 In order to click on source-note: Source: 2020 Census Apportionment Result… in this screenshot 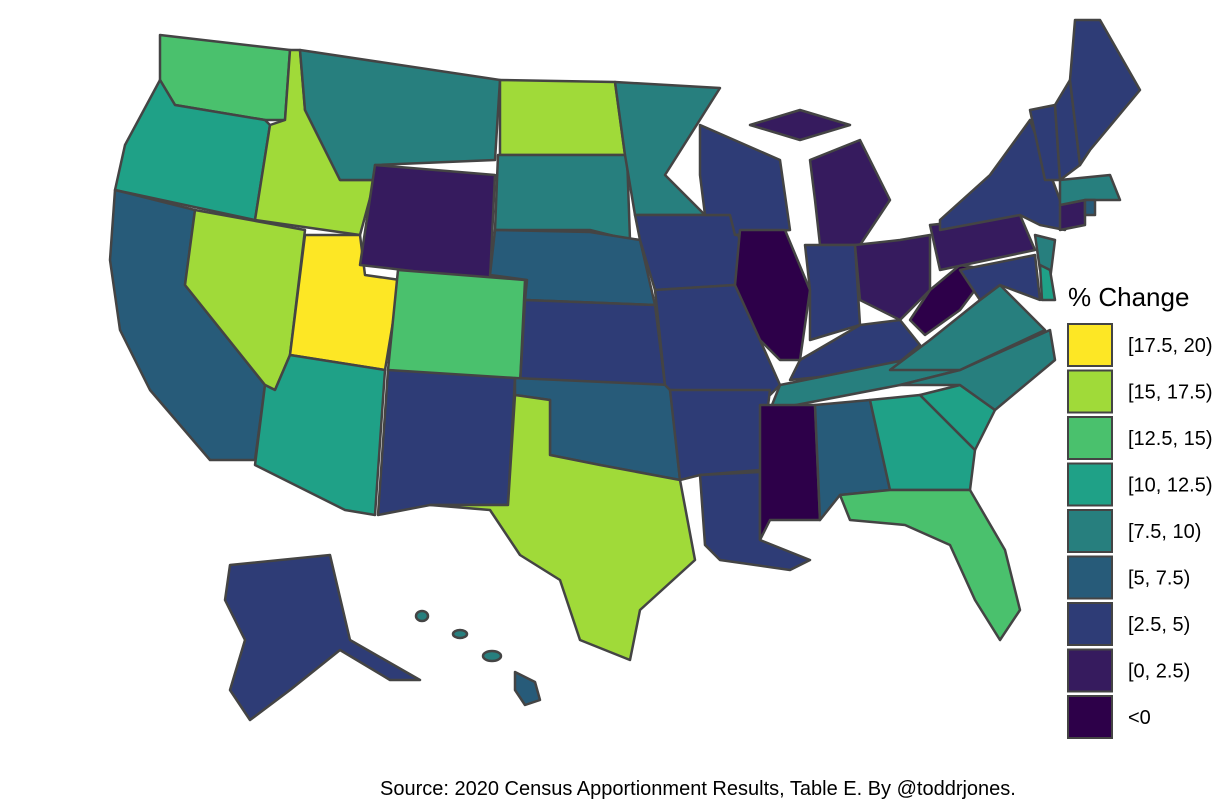, I will do `click(698, 789)`.